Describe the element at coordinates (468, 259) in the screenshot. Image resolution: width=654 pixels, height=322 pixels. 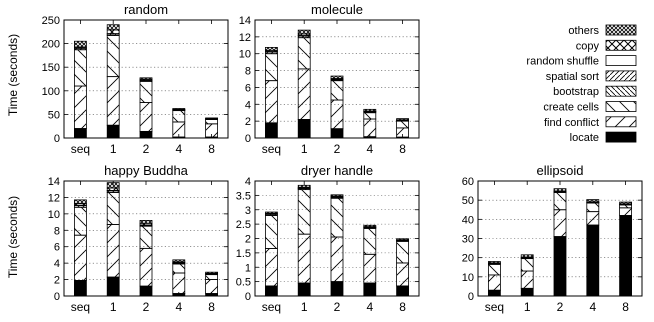
I see `y-tick-label: 20` at that location.